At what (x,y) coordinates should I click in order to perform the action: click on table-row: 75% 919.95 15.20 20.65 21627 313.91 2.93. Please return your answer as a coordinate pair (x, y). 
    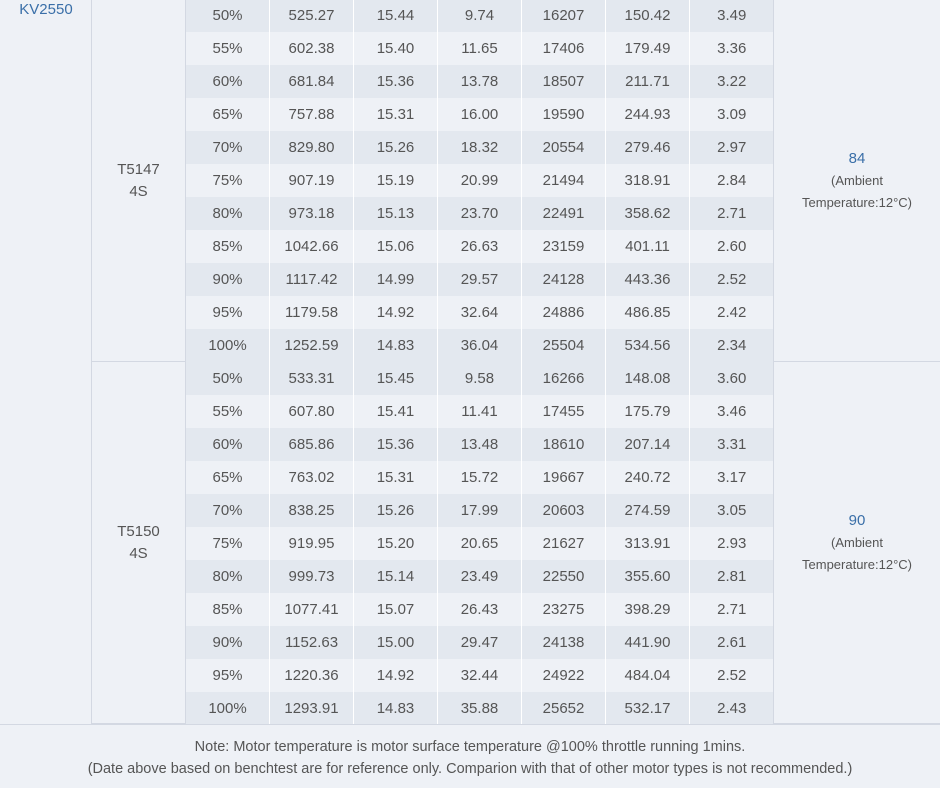
    Looking at the image, I should click on (479, 543).